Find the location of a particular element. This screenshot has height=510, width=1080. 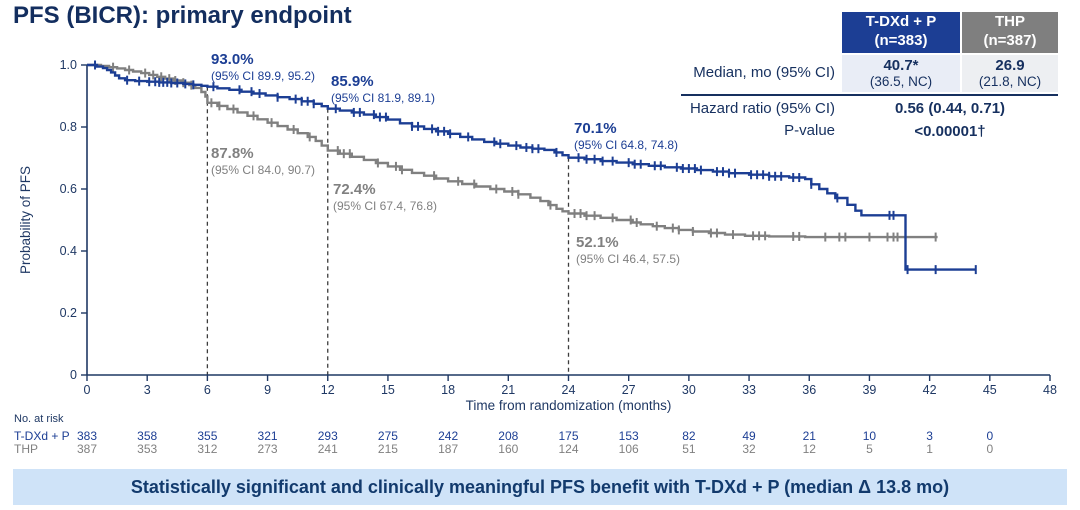

hazard-ratio-row: Hazard ratio (95% CI) 0.56 (0.44, 0.71) is located at coordinates (869, 109).